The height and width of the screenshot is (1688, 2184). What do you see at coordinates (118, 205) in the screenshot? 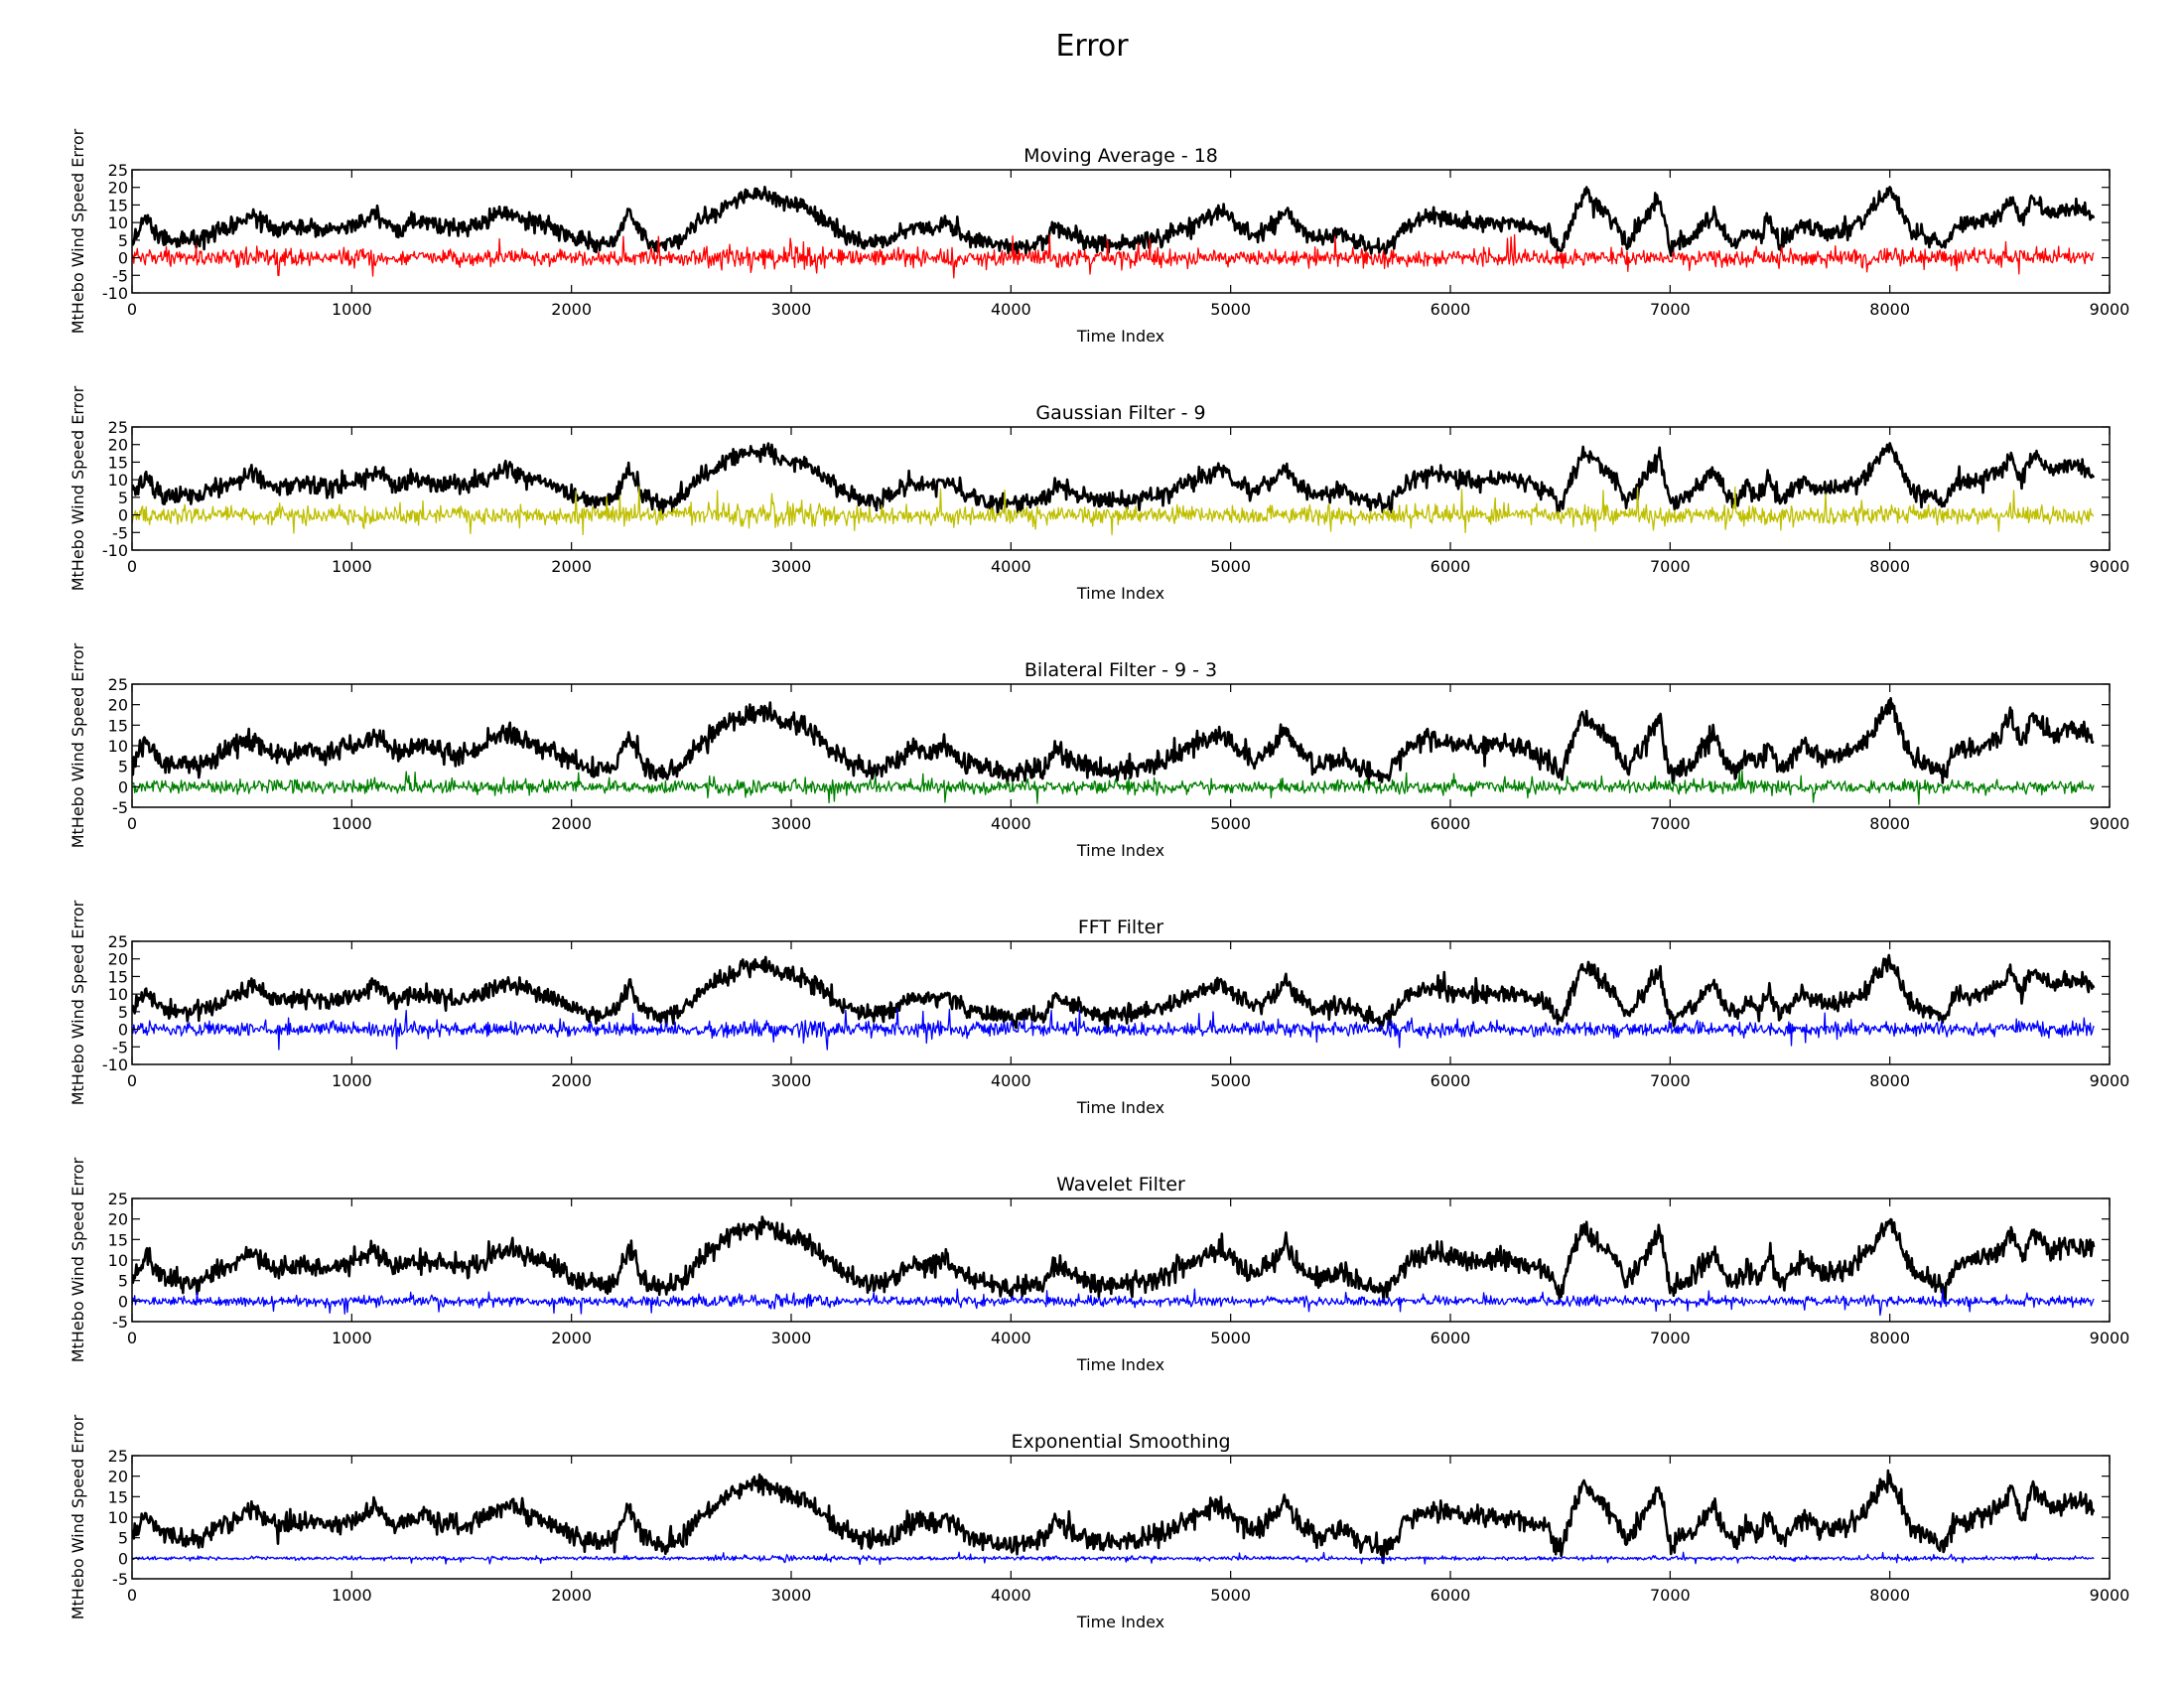
I see `y-tick-label: 15` at bounding box center [118, 205].